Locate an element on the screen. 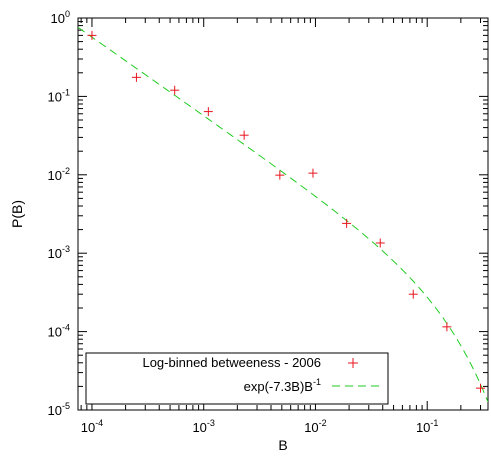  y-tick-label: 10⁻² is located at coordinates (59, 174).